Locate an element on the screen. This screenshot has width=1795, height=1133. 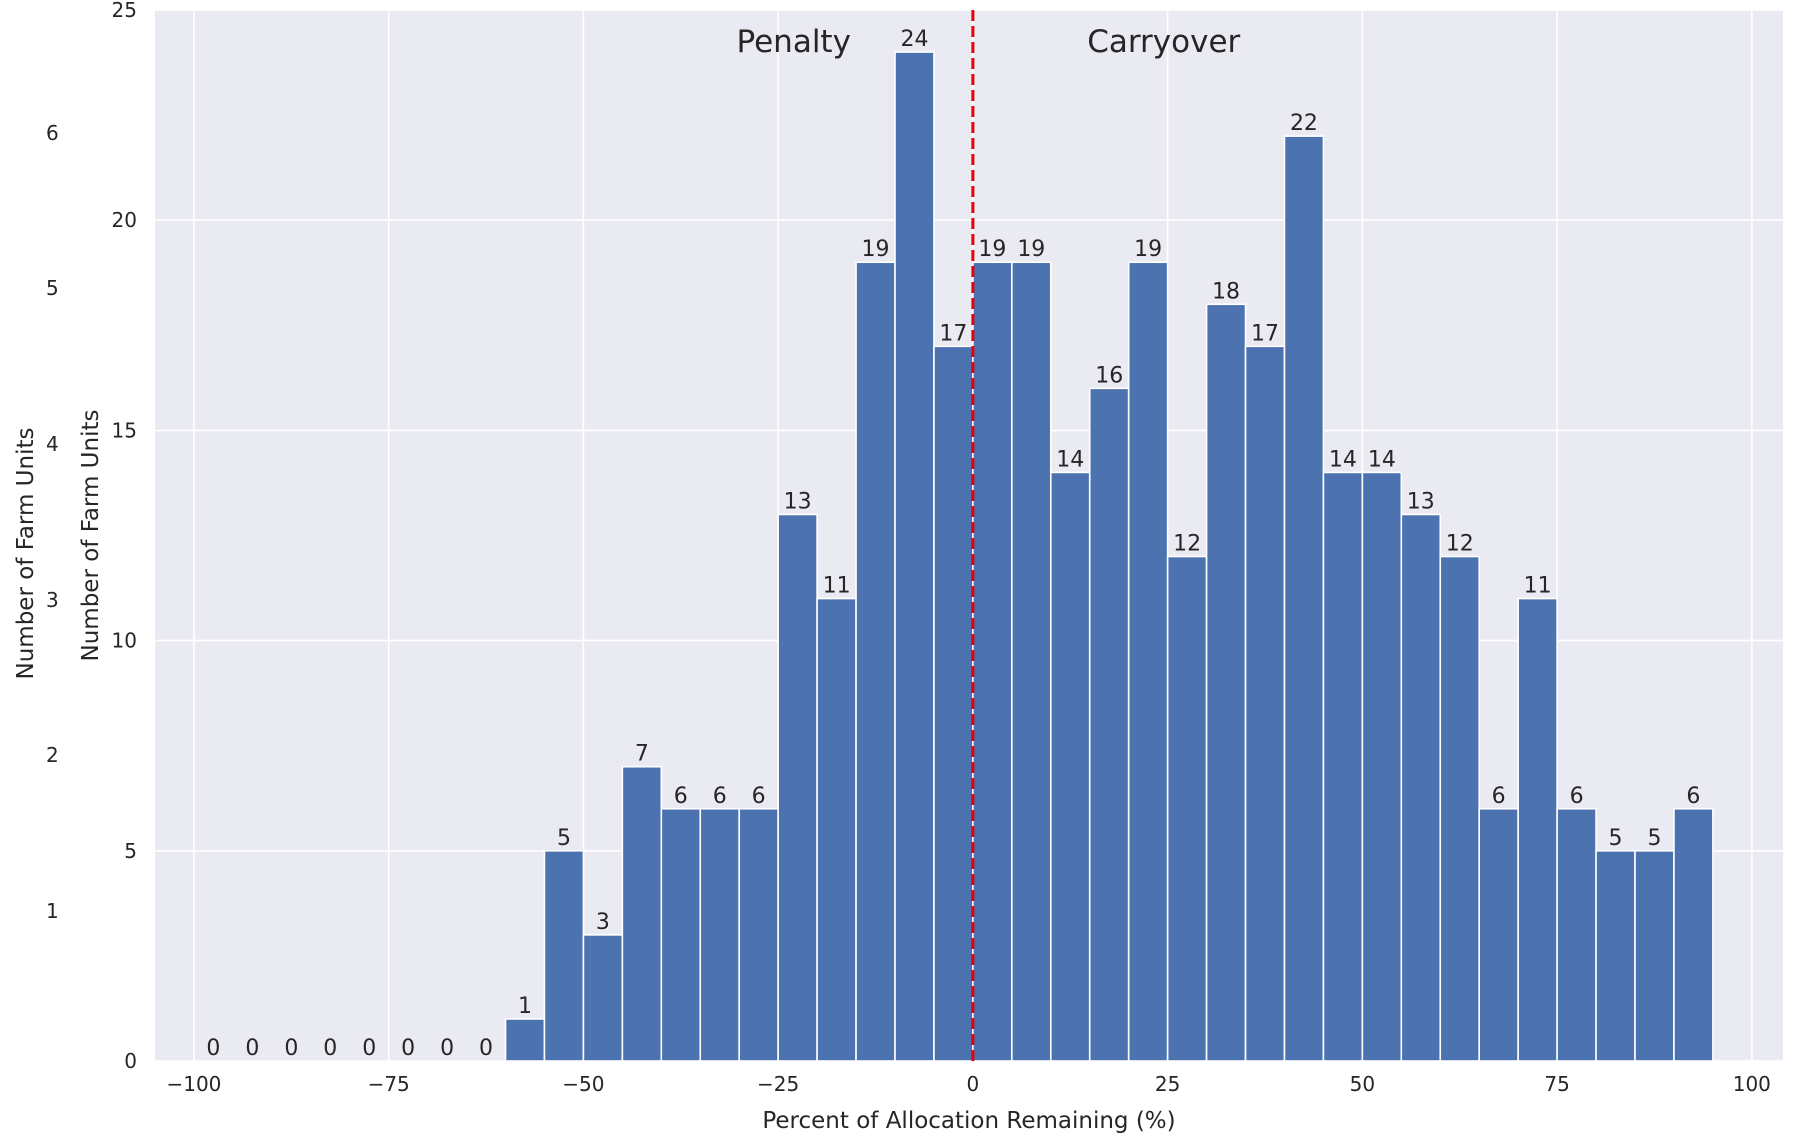
ghost-axis-tick-labels: 6 5 4 3 2 1 is located at coordinates (52, 522).